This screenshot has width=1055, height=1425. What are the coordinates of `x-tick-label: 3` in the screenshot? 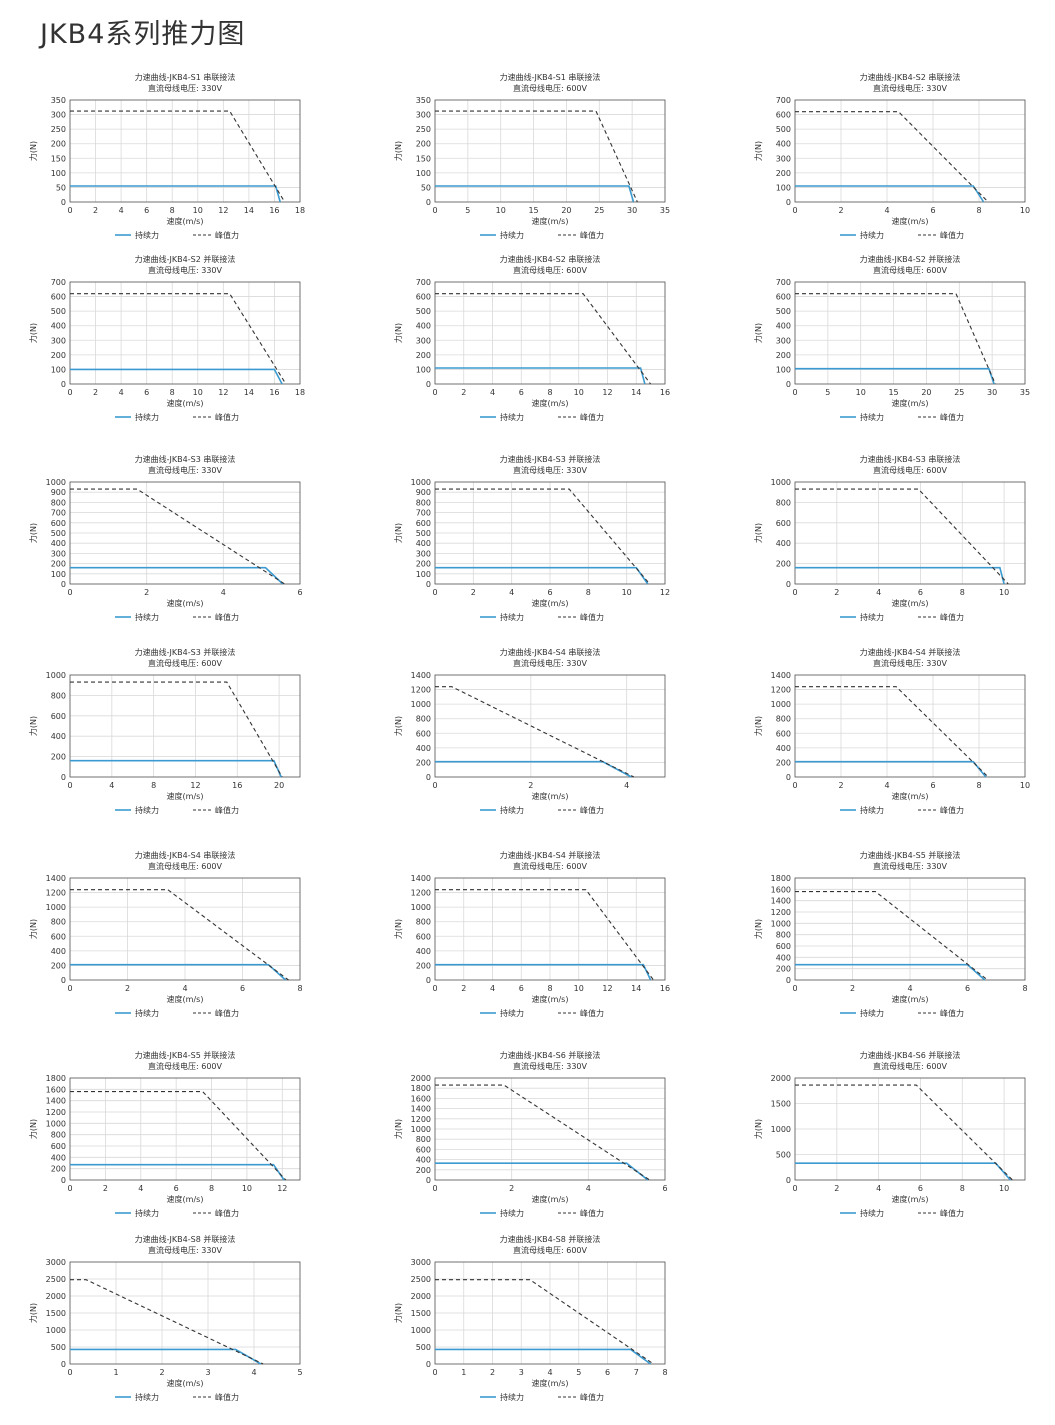 It's located at (207, 1372).